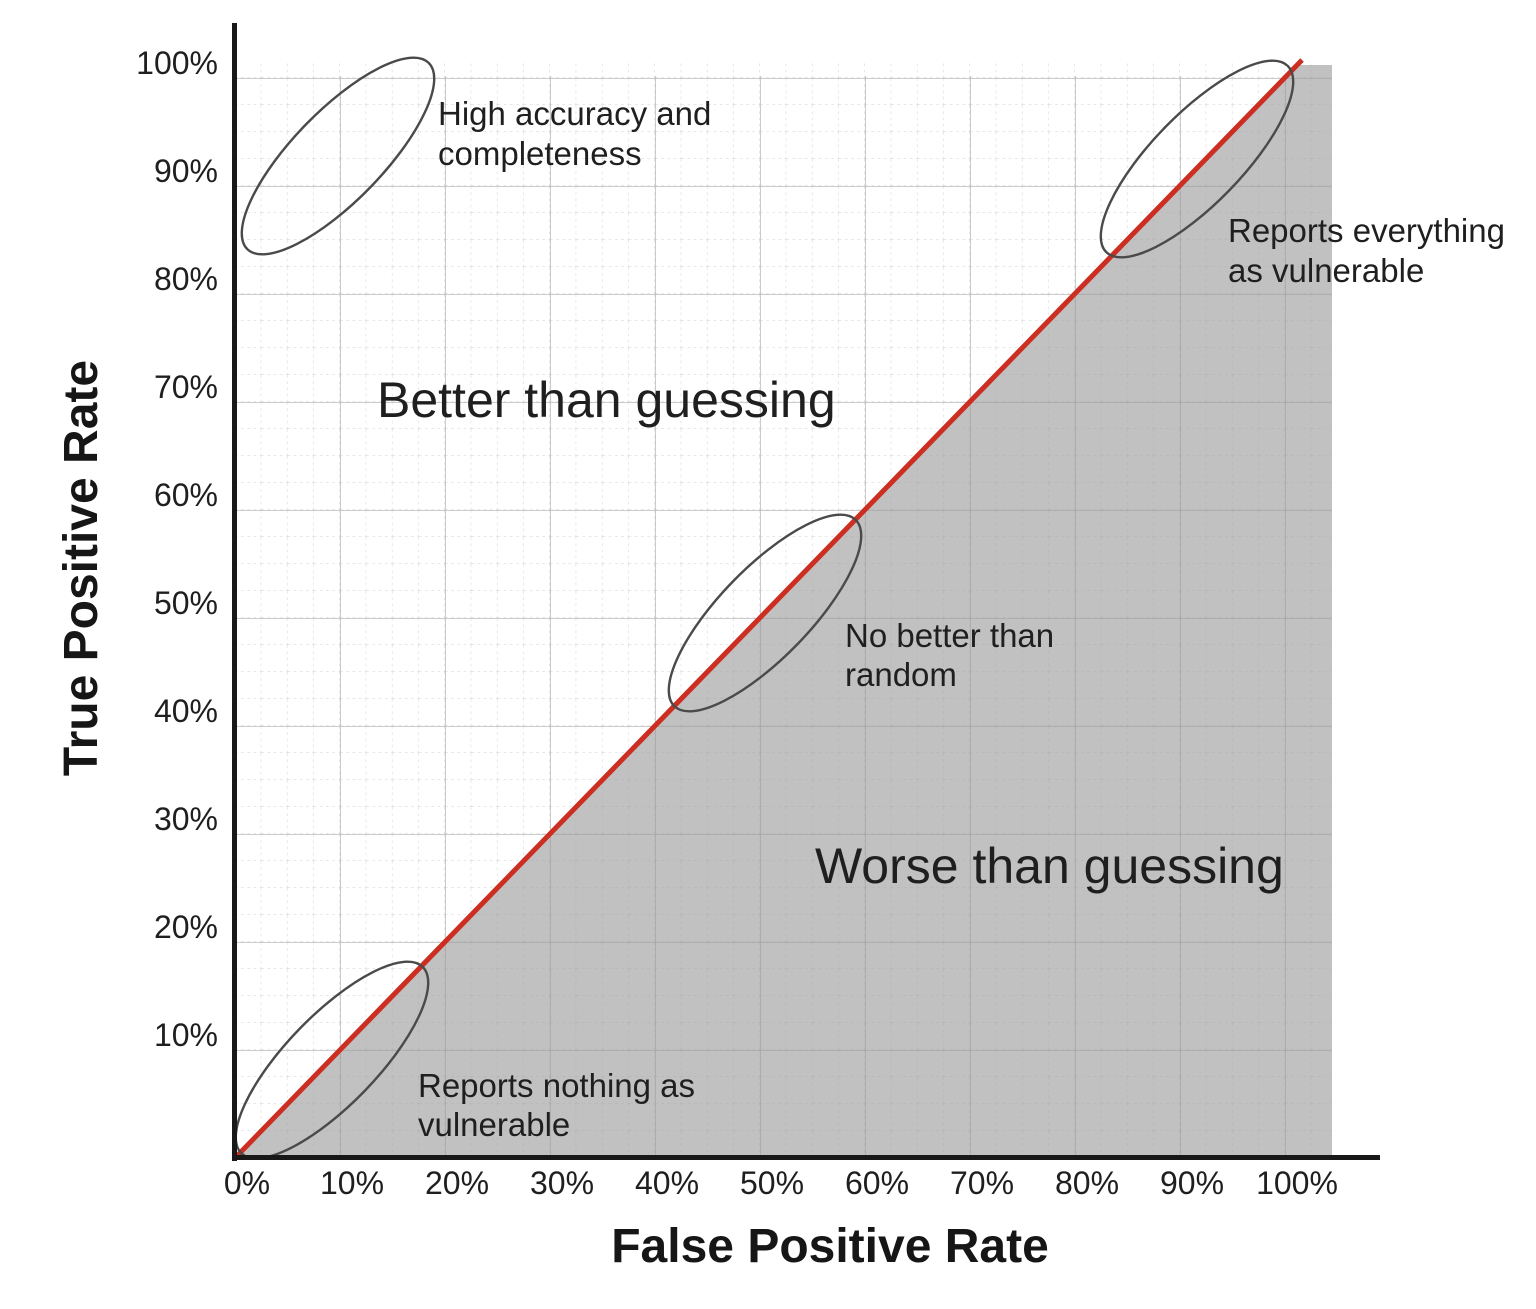  I want to click on ellipse-no-better-than-random, so click(765, 613).